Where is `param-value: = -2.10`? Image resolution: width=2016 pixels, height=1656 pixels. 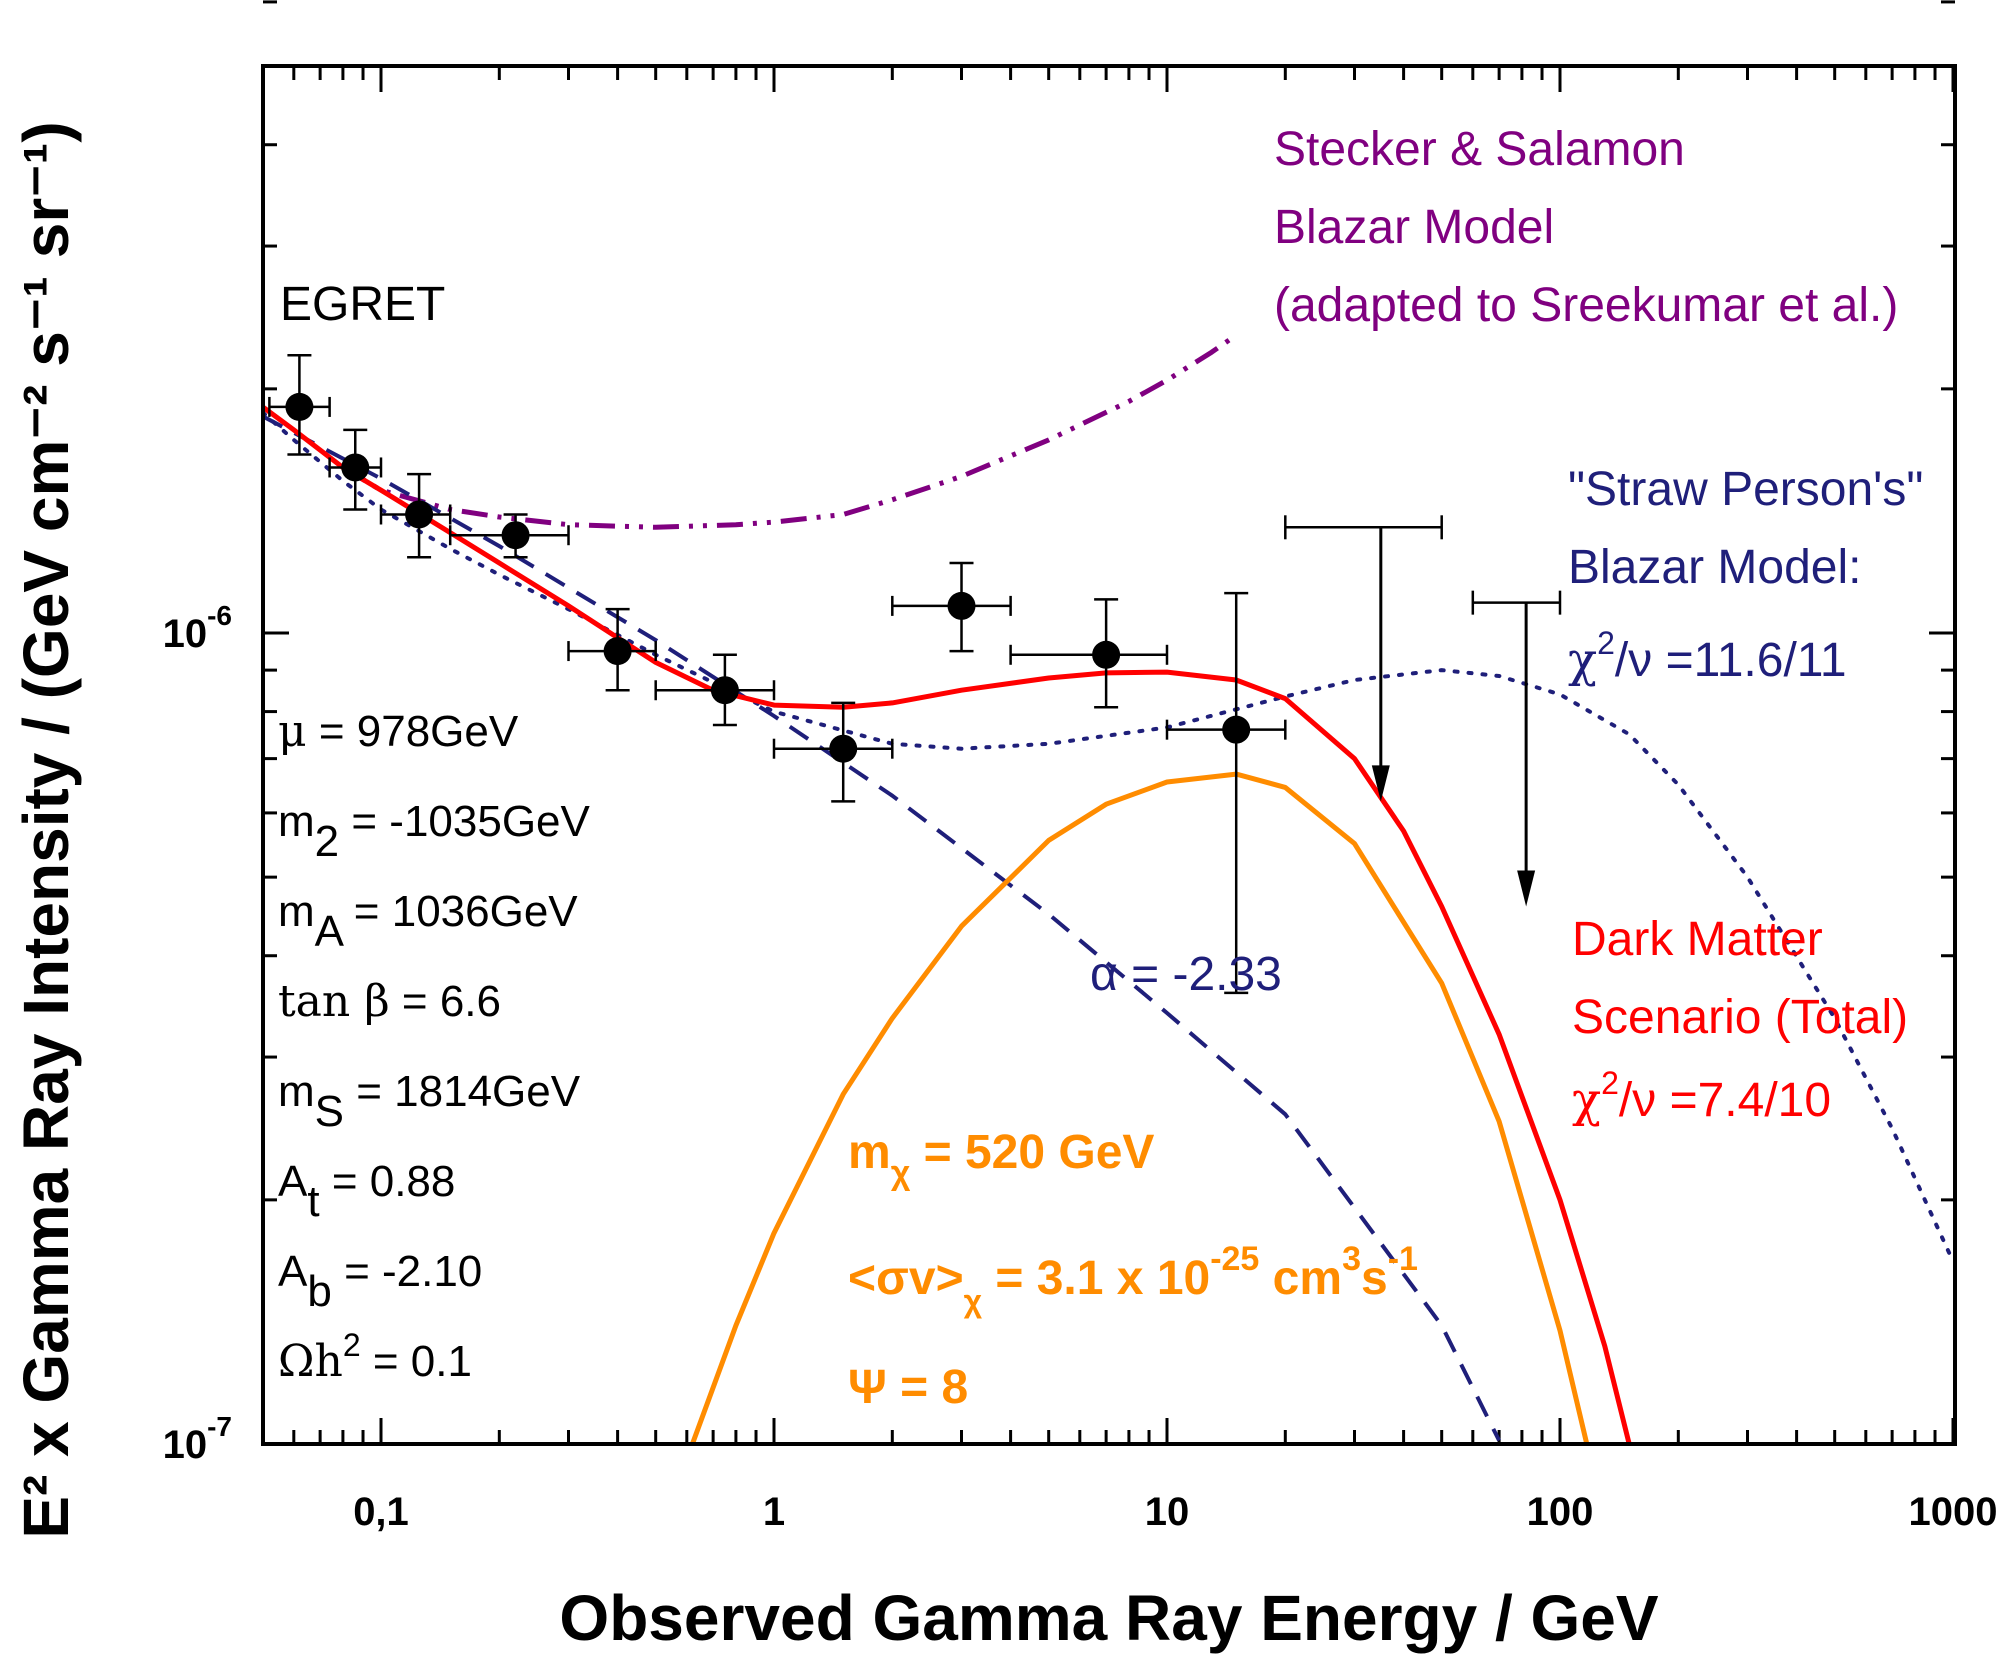 param-value: = -2.10 is located at coordinates (407, 1271).